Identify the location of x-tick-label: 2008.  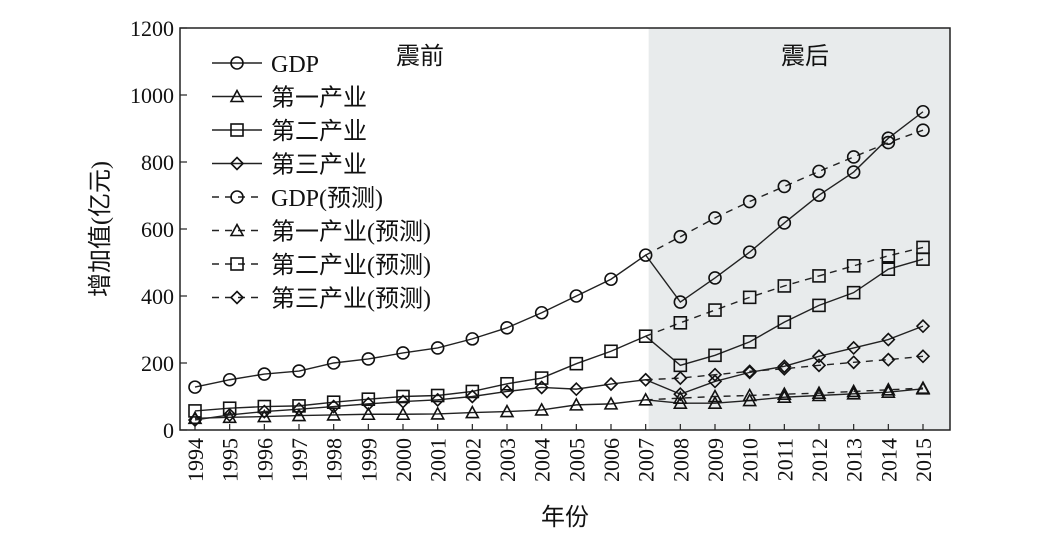
(680, 460).